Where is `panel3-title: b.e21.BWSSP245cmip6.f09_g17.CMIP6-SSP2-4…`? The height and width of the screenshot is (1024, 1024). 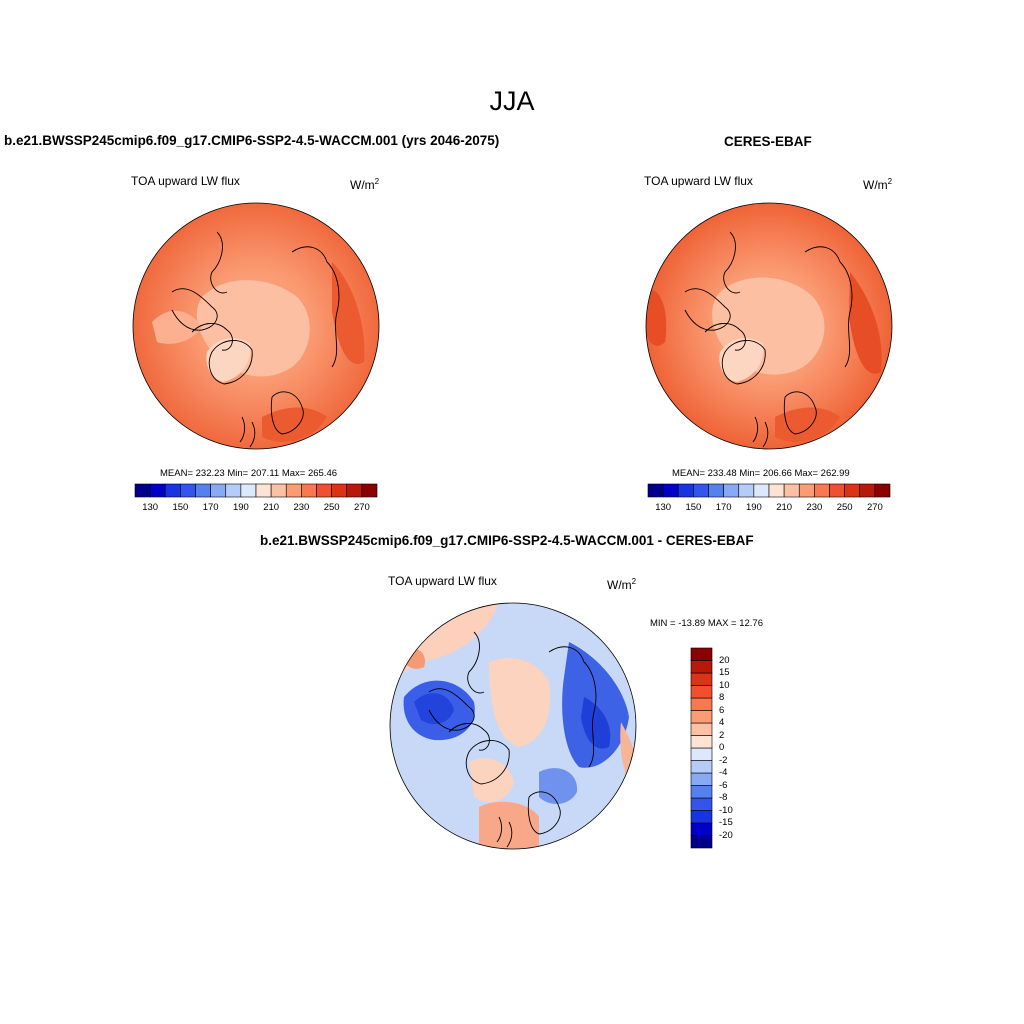 panel3-title: b.e21.BWSSP245cmip6.f09_g17.CMIP6-SSP2-4… is located at coordinates (507, 540).